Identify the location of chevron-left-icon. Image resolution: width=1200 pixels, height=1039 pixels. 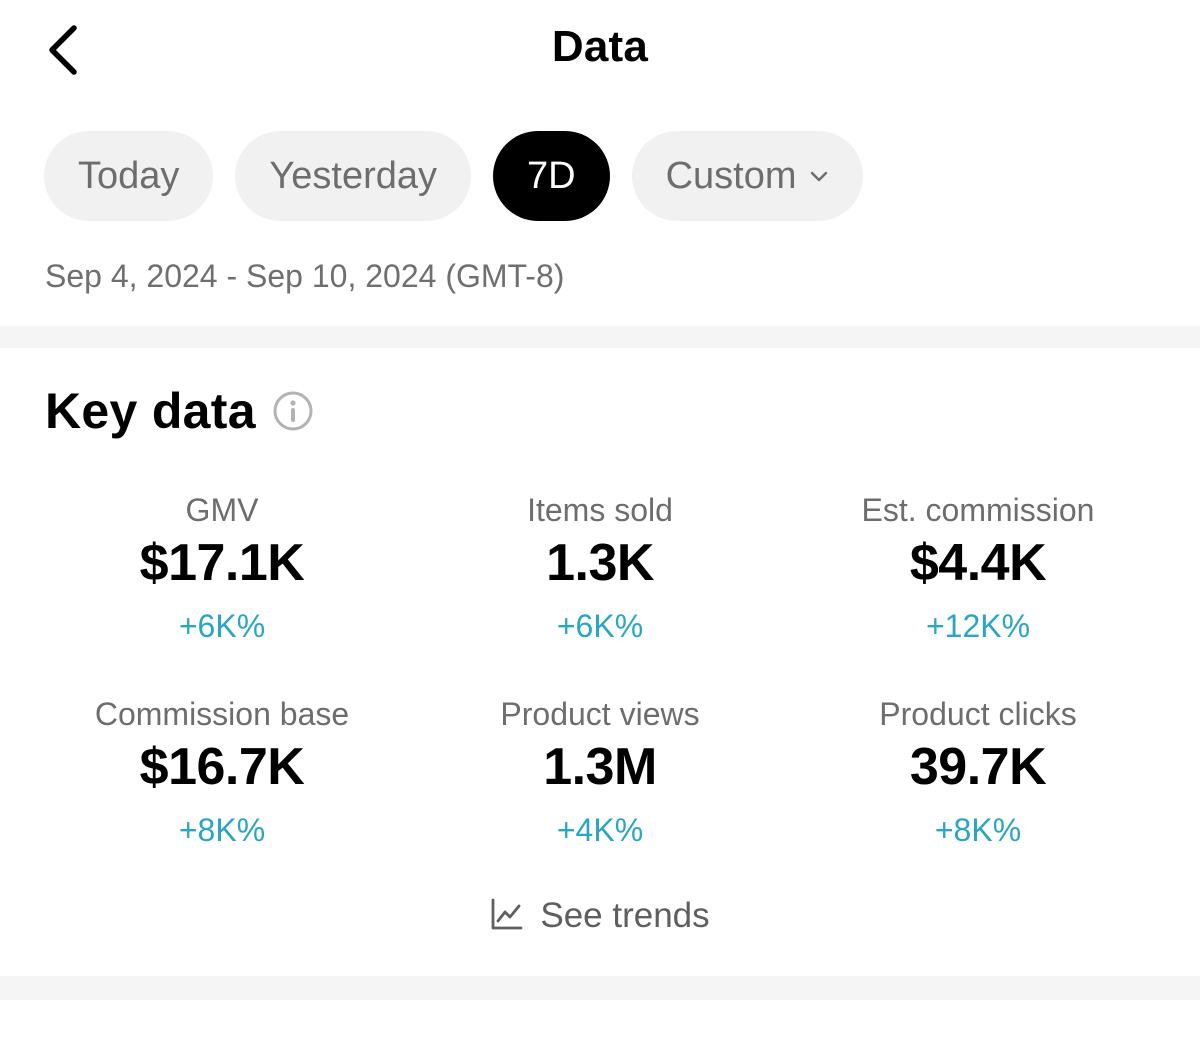
(63, 50).